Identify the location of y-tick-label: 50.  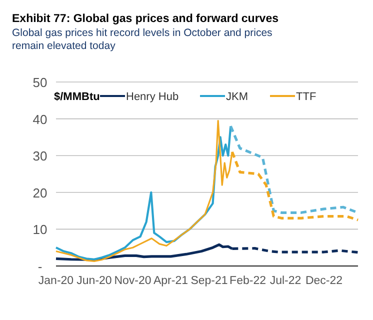
(40, 82).